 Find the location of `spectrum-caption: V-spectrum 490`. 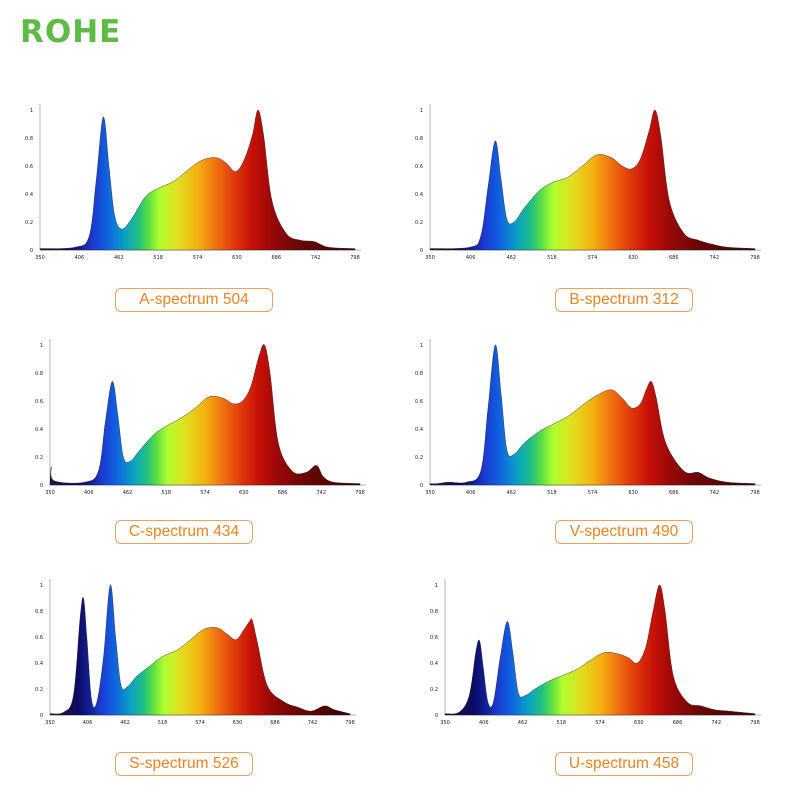

spectrum-caption: V-spectrum 490 is located at coordinates (624, 532).